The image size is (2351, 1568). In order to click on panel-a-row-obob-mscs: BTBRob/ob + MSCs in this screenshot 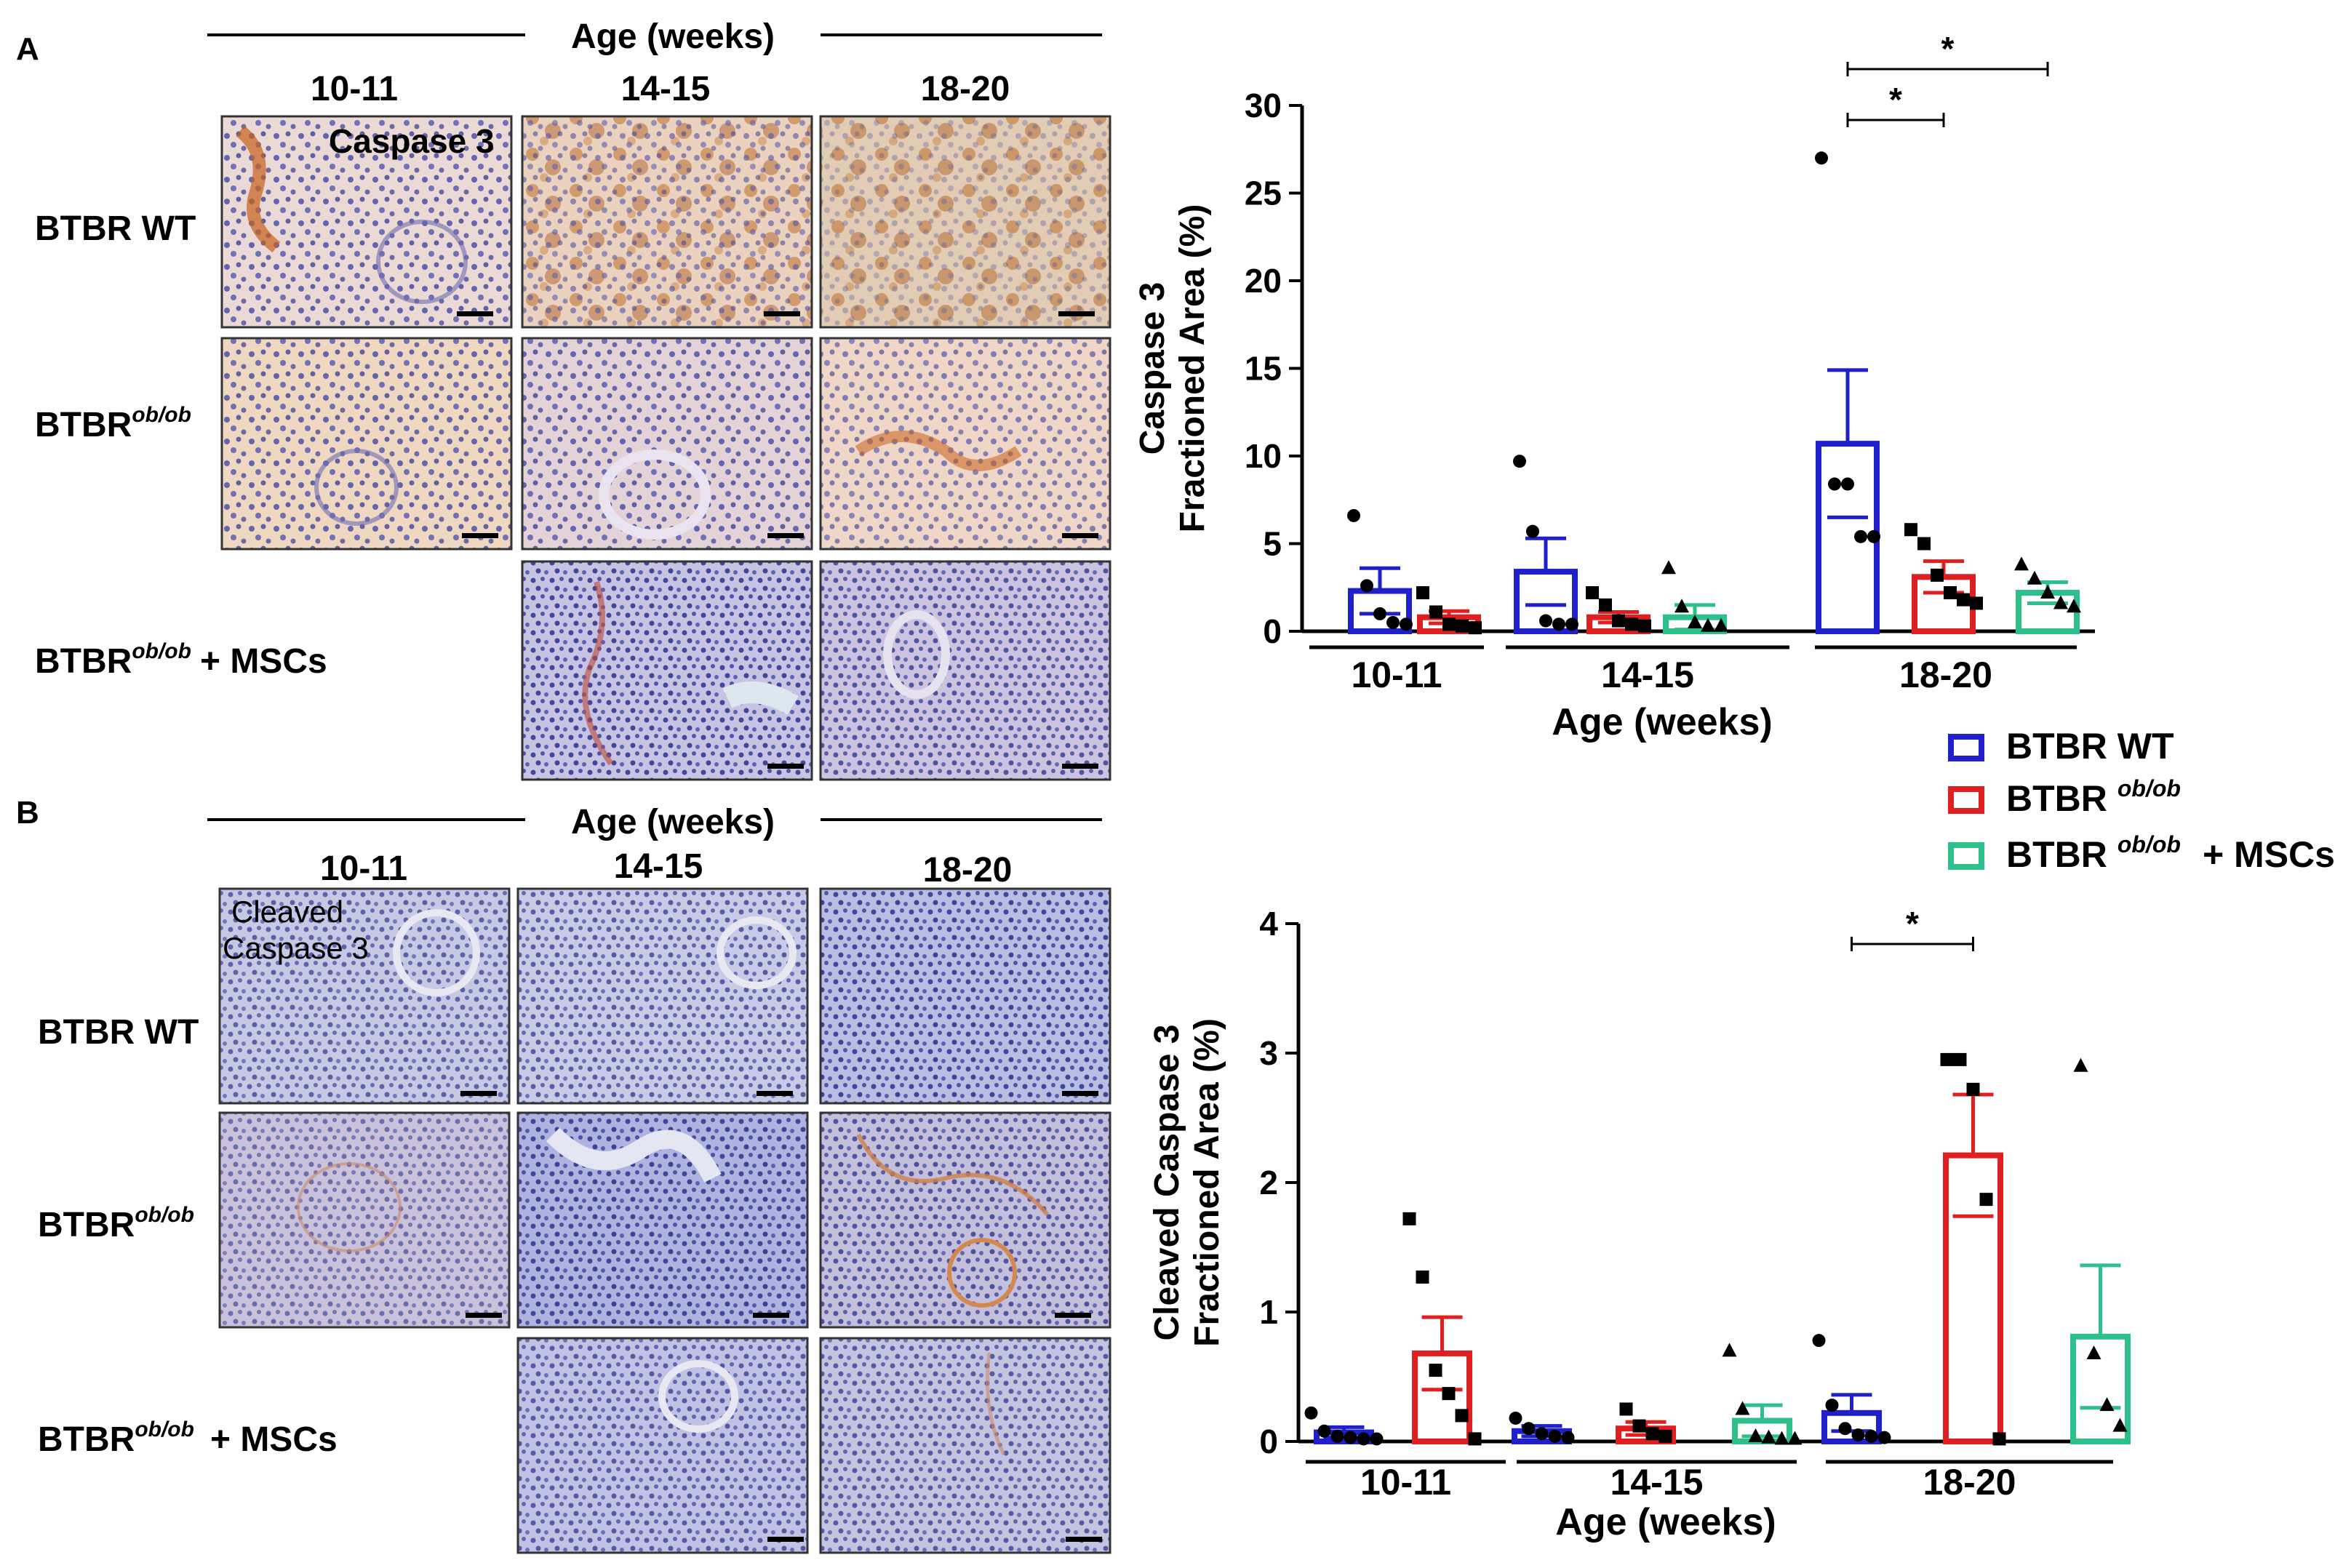, I will do `click(181, 660)`.